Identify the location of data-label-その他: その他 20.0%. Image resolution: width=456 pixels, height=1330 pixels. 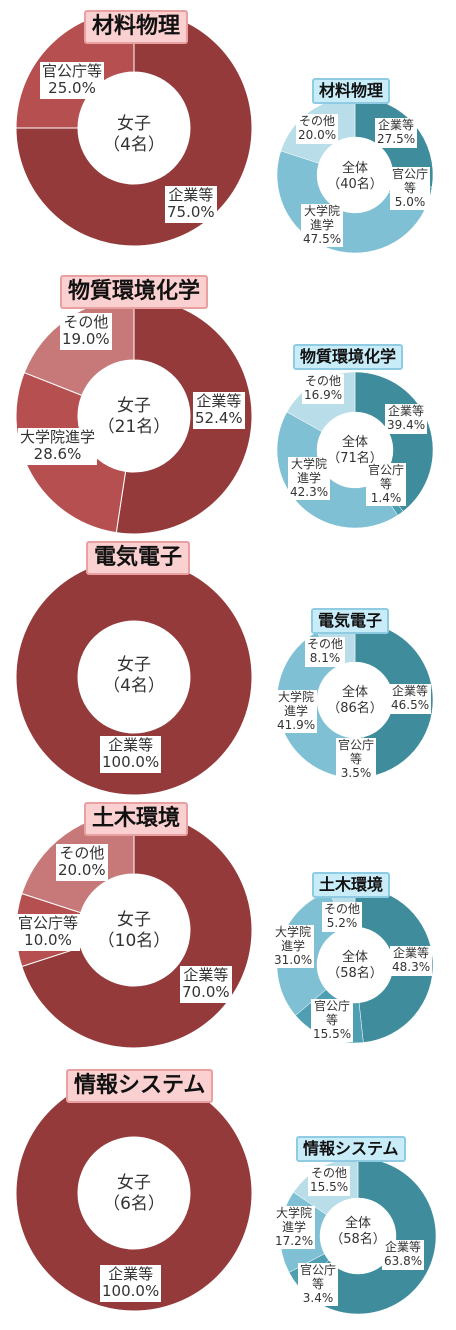
(82, 862).